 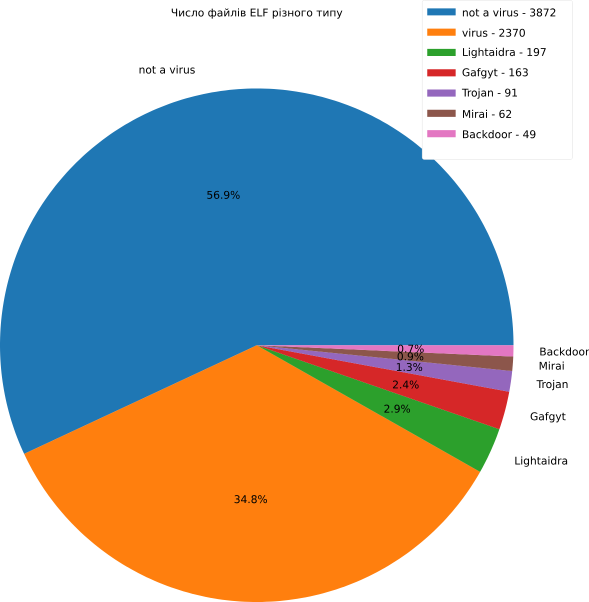 What do you see at coordinates (411, 348) in the screenshot?
I see `data-label: 0.7%` at bounding box center [411, 348].